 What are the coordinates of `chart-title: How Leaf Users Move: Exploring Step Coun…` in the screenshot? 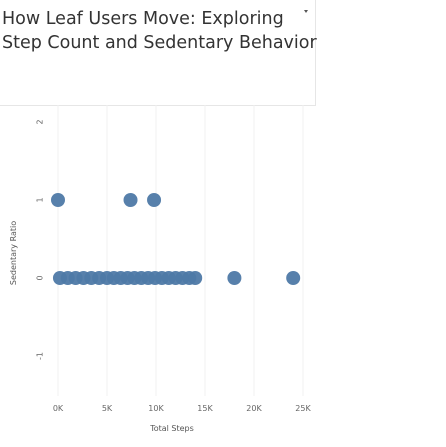 It's located at (159, 31).